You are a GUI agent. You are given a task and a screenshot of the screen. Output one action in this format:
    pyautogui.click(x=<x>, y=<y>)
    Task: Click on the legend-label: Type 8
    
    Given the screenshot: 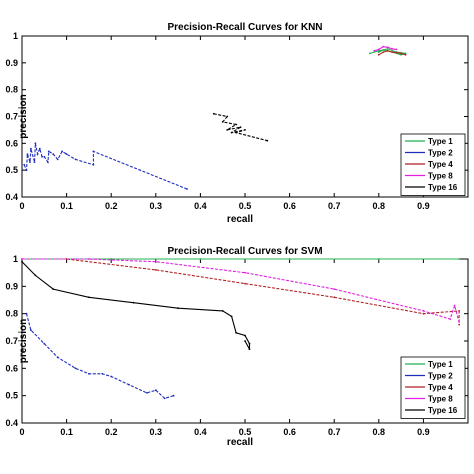 What is the action you would take?
    pyautogui.click(x=440, y=399)
    